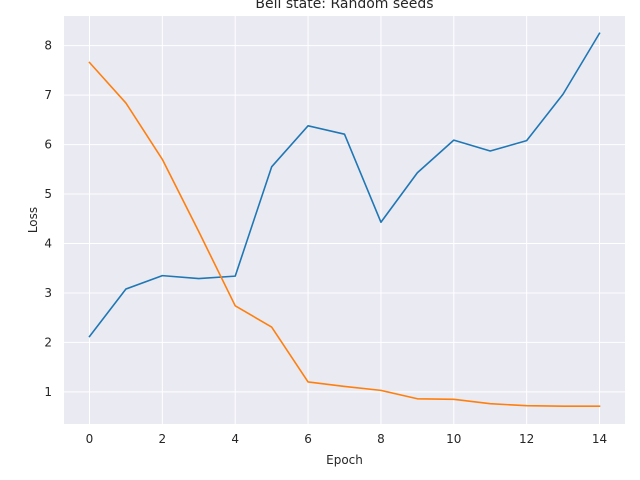 Image resolution: width=640 pixels, height=480 pixels. Describe the element at coordinates (48, 46) in the screenshot. I see `y-tick-label: 8` at that location.